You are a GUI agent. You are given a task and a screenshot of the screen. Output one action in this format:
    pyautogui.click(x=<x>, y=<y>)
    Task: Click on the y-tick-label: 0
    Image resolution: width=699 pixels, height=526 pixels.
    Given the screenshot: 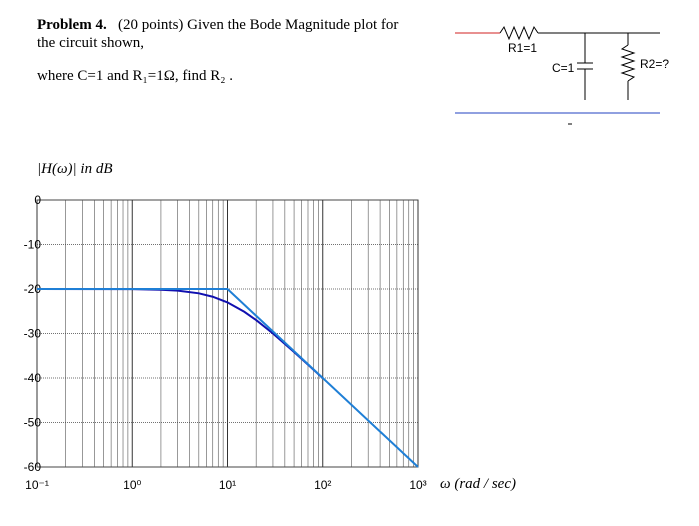 What is the action you would take?
    pyautogui.click(x=37, y=200)
    